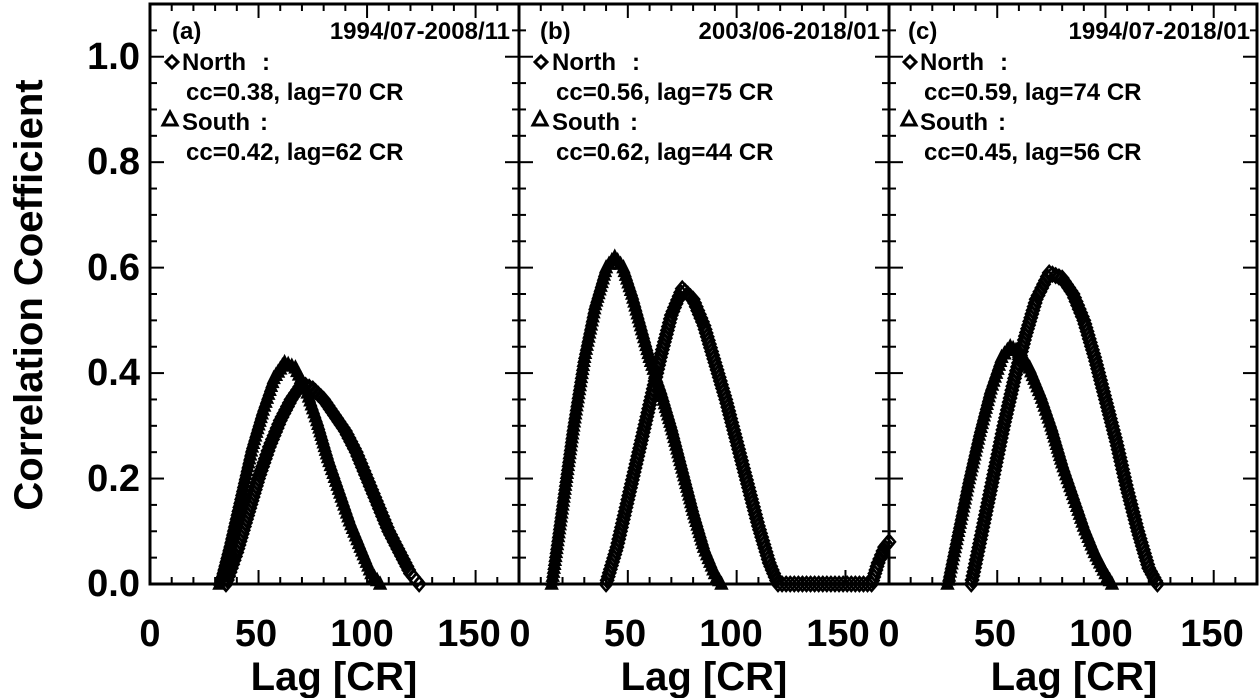  What do you see at coordinates (555, 31) in the screenshot?
I see `panel-label: (b)` at bounding box center [555, 31].